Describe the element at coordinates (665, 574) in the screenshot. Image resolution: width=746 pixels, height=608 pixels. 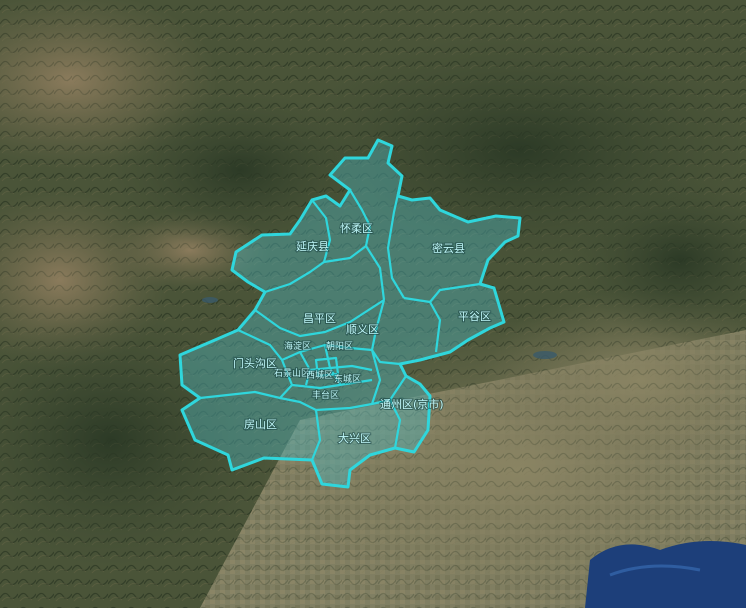
I see `sea-area` at that location.